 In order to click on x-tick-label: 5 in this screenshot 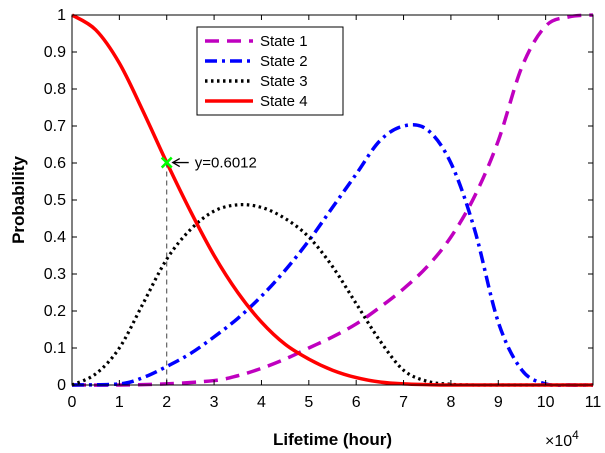, I will do `click(308, 402)`.